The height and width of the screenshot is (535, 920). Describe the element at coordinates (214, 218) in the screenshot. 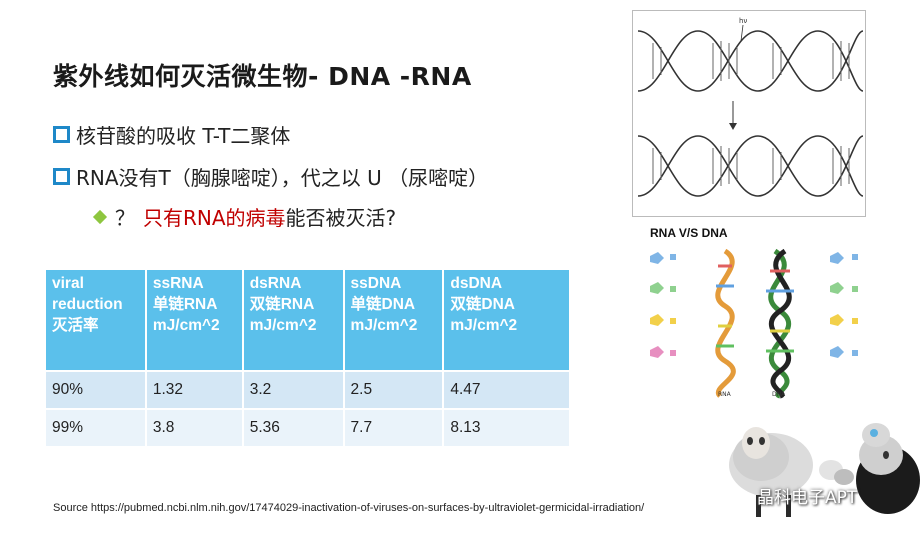

I see `sub-bullet-red-text: 只有RNA的病毒` at that location.